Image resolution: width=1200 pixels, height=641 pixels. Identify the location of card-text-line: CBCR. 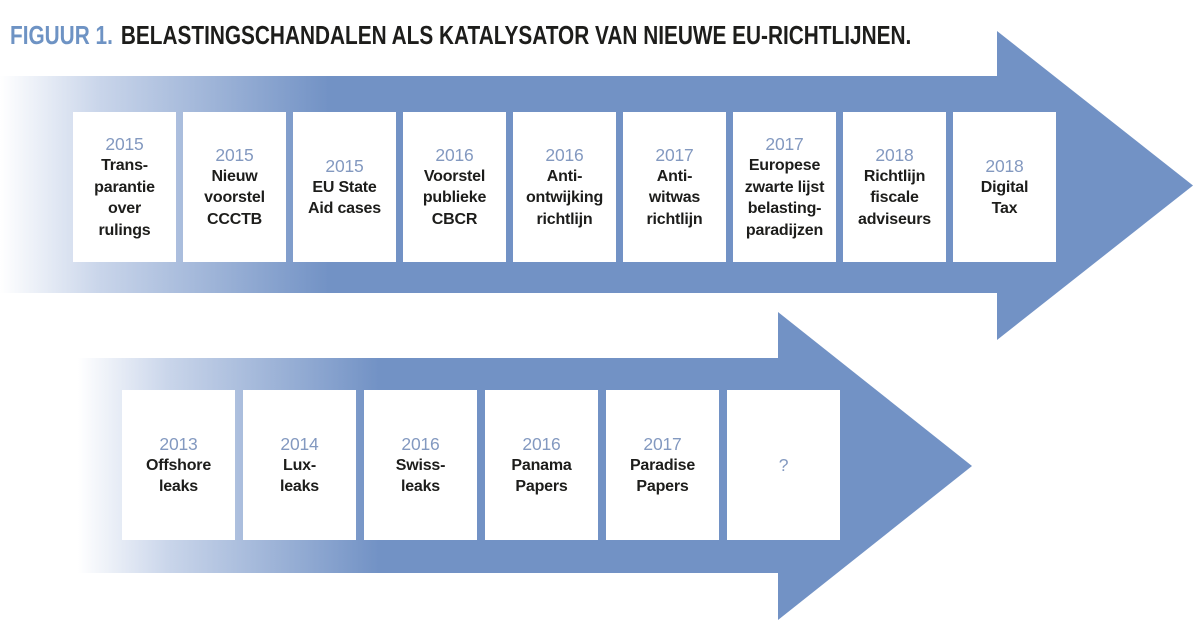
(454, 219).